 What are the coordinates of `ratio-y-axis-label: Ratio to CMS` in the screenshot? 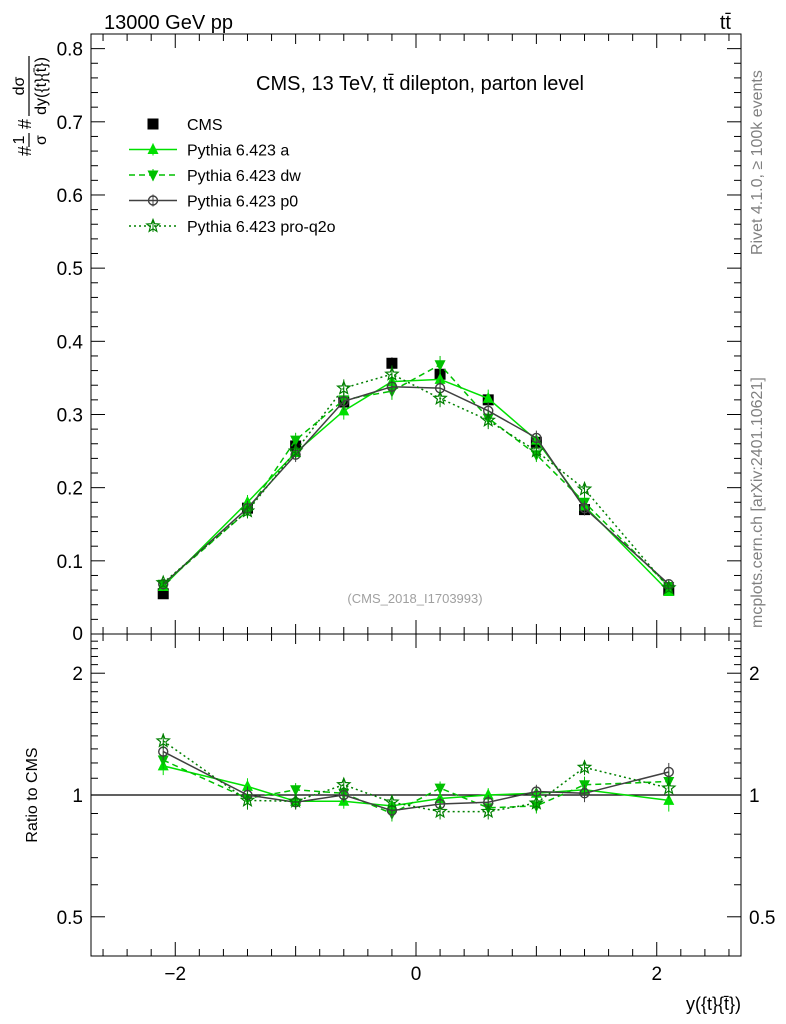 It's located at (32, 794).